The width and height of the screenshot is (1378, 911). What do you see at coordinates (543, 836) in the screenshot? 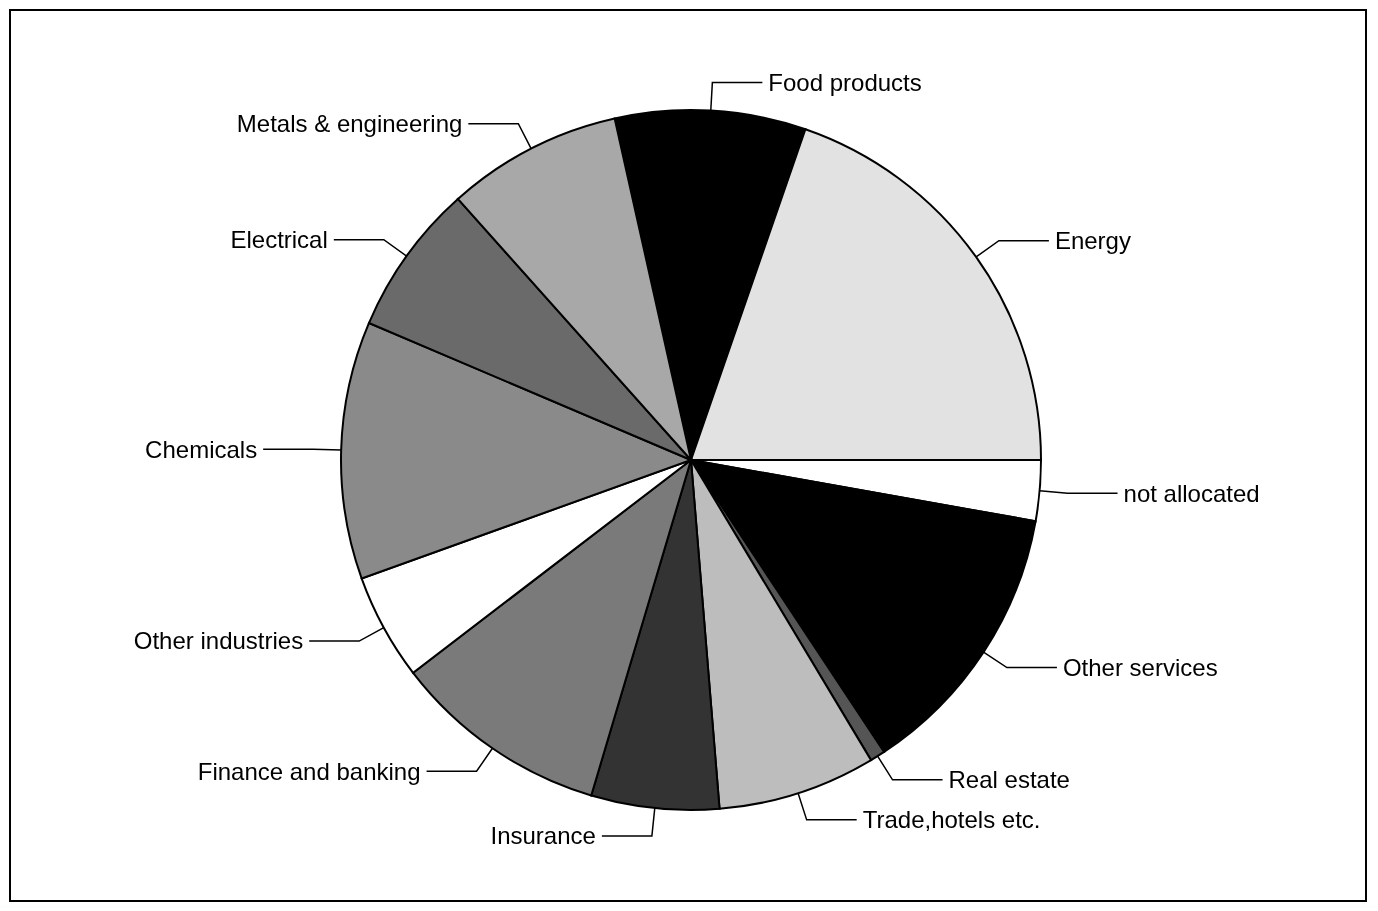
I see `slice-label: Insurance` at bounding box center [543, 836].